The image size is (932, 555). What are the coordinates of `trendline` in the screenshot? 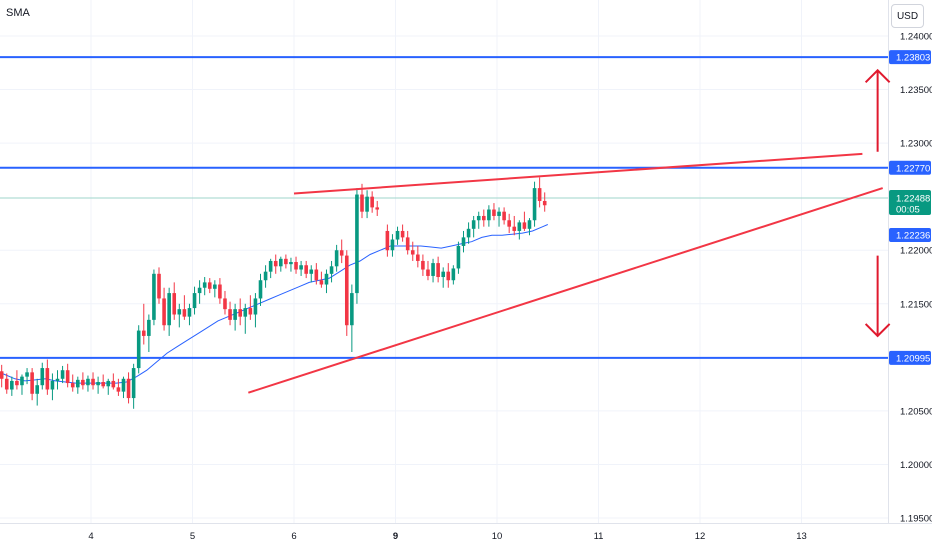 It's located at (578, 173).